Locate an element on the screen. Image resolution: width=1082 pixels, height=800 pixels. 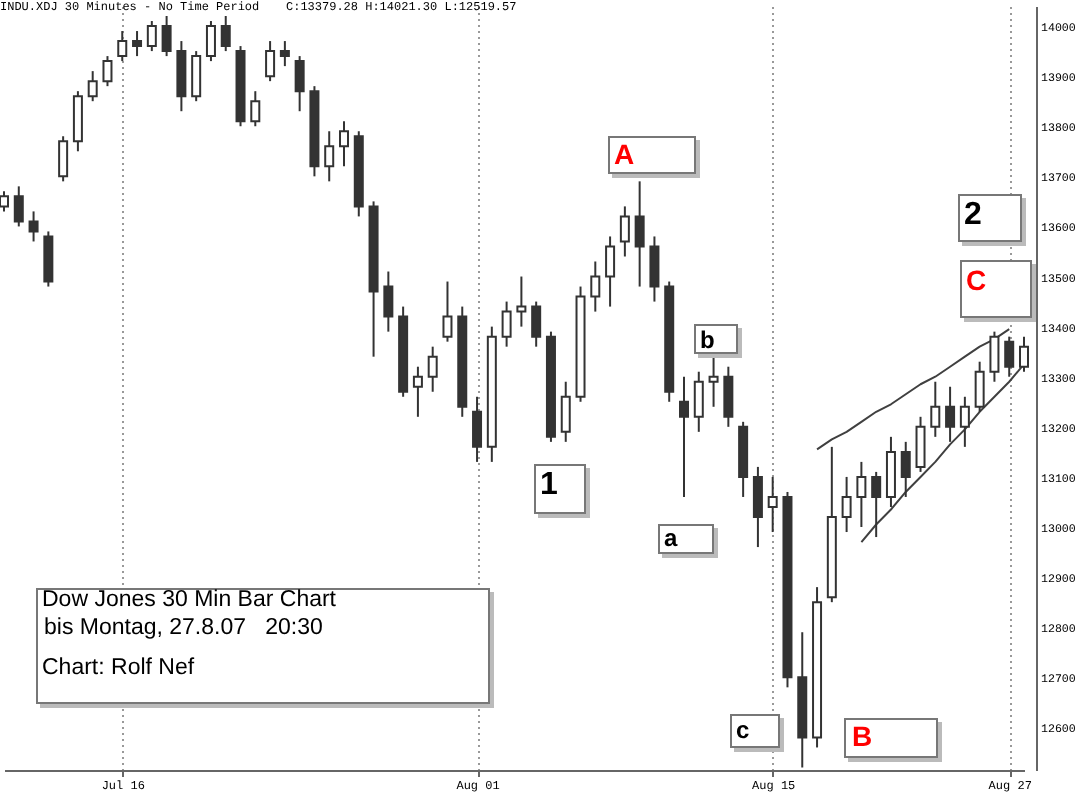
annotation: A is located at coordinates (624, 154).